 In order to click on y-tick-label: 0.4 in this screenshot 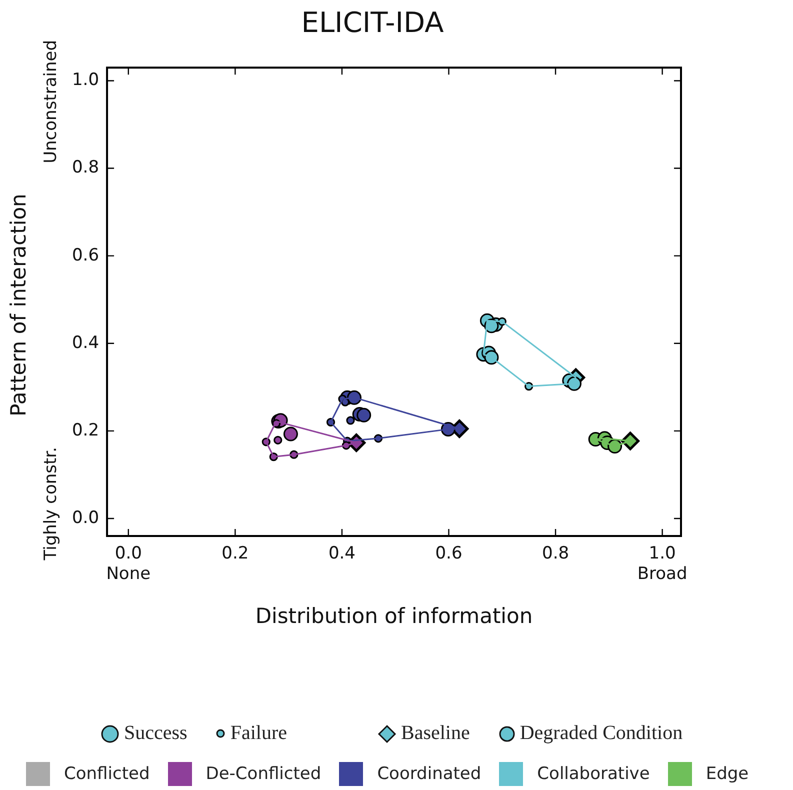, I will do `click(86, 342)`.